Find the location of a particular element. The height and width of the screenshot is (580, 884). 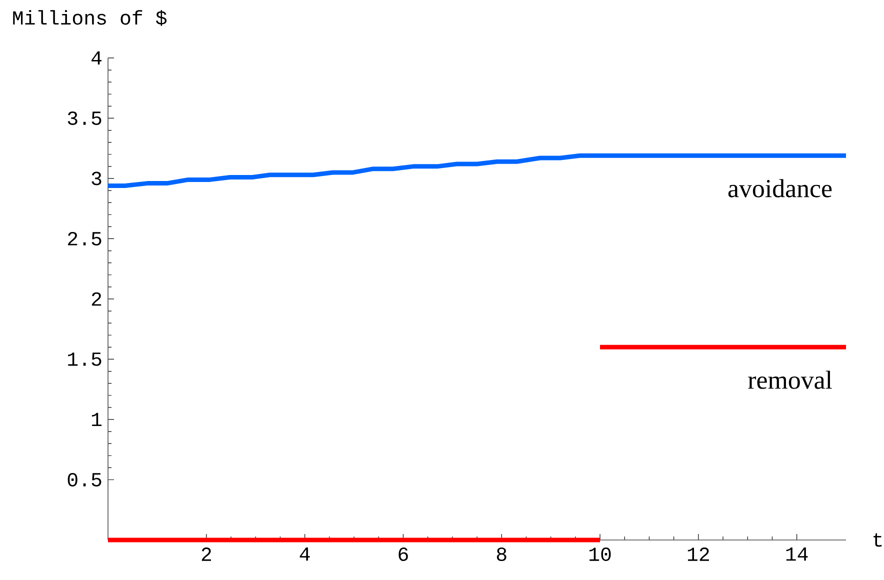

y-tick-label: 0.5 is located at coordinates (85, 479).